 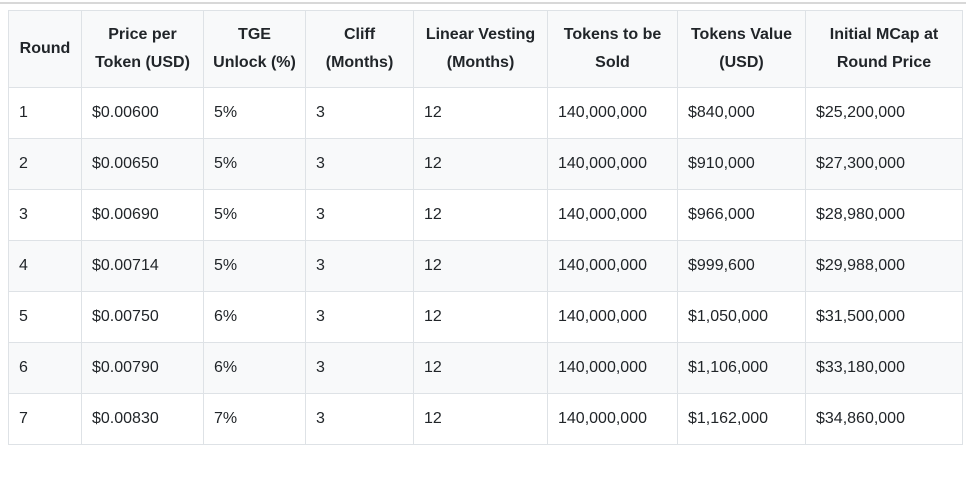 I want to click on table-cell: $840,000, so click(x=741, y=113).